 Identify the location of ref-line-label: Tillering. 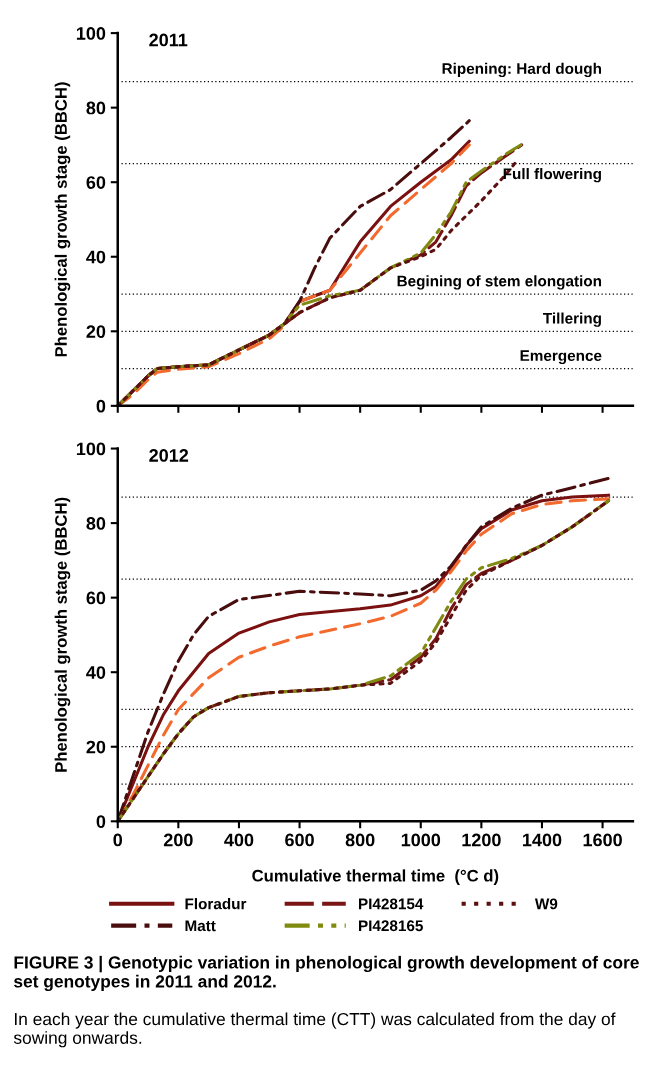
(571, 319).